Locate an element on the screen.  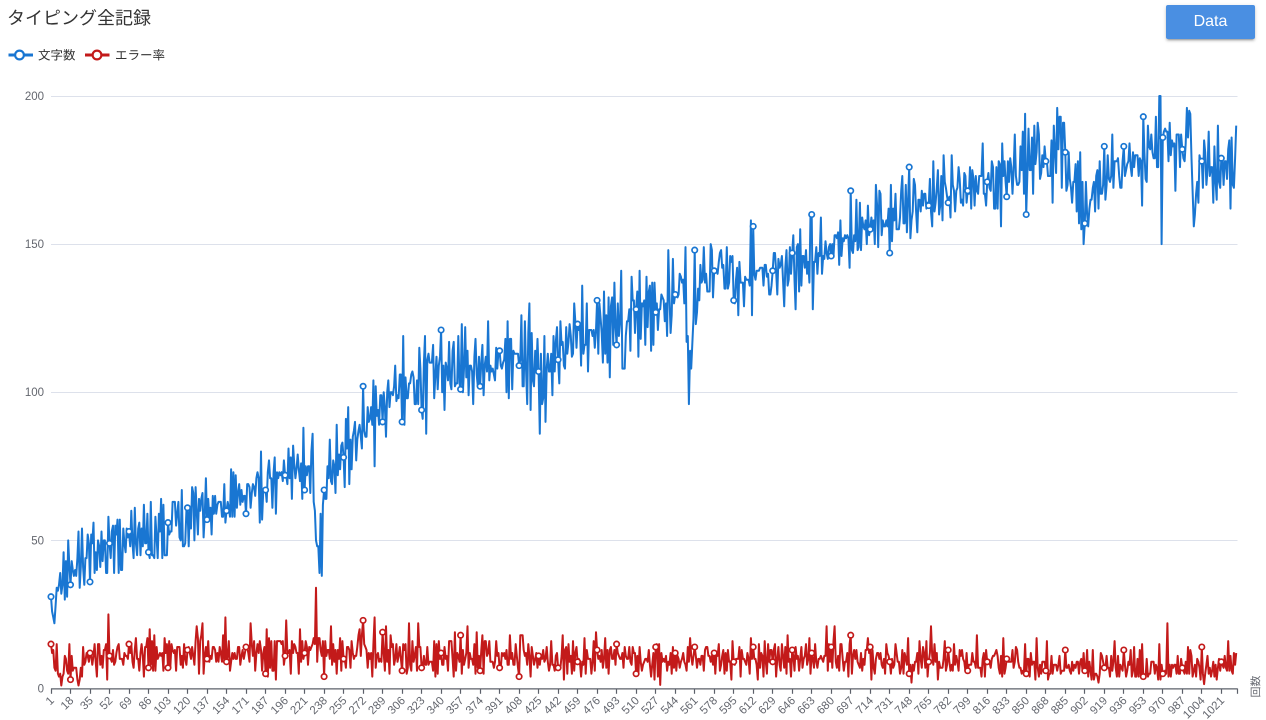
svg-text: 357 is located at coordinates (455, 706).